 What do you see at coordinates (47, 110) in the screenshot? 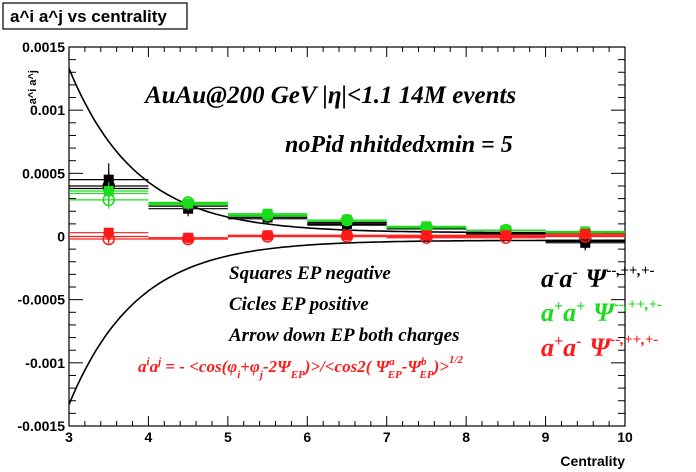
I see `y-tick-label: 0.001` at bounding box center [47, 110].